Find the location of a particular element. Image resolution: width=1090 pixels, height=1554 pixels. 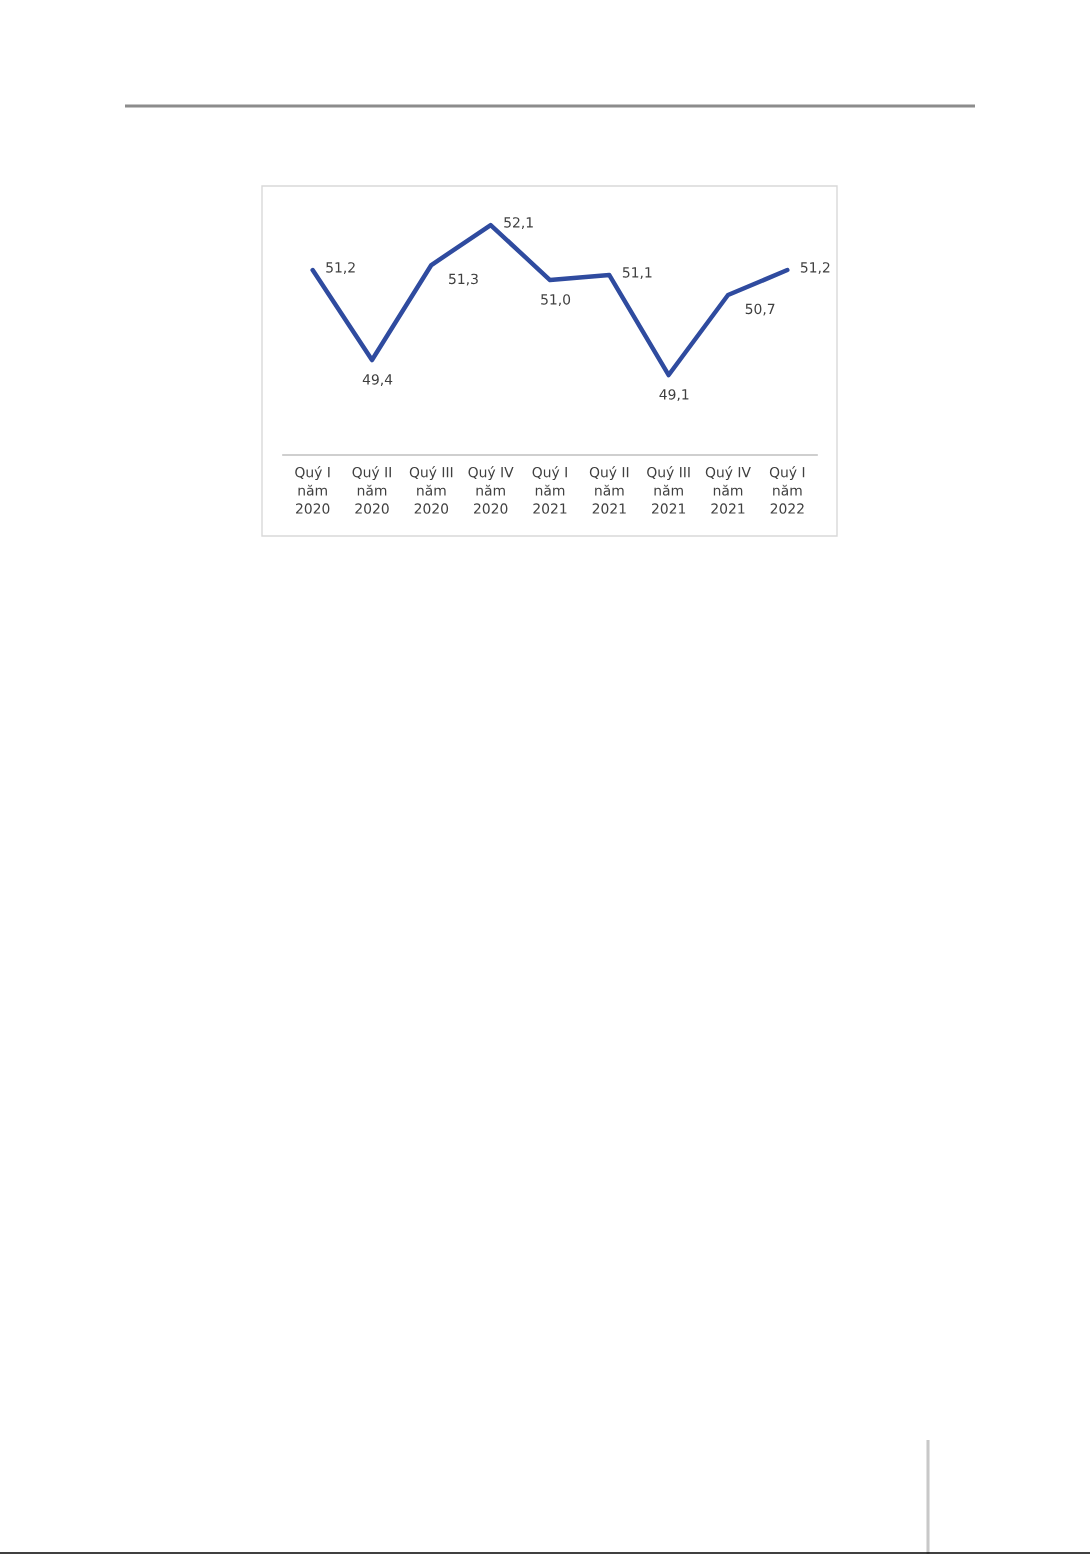

x-tick-label: Quý II năm 2021 is located at coordinates (609, 490).